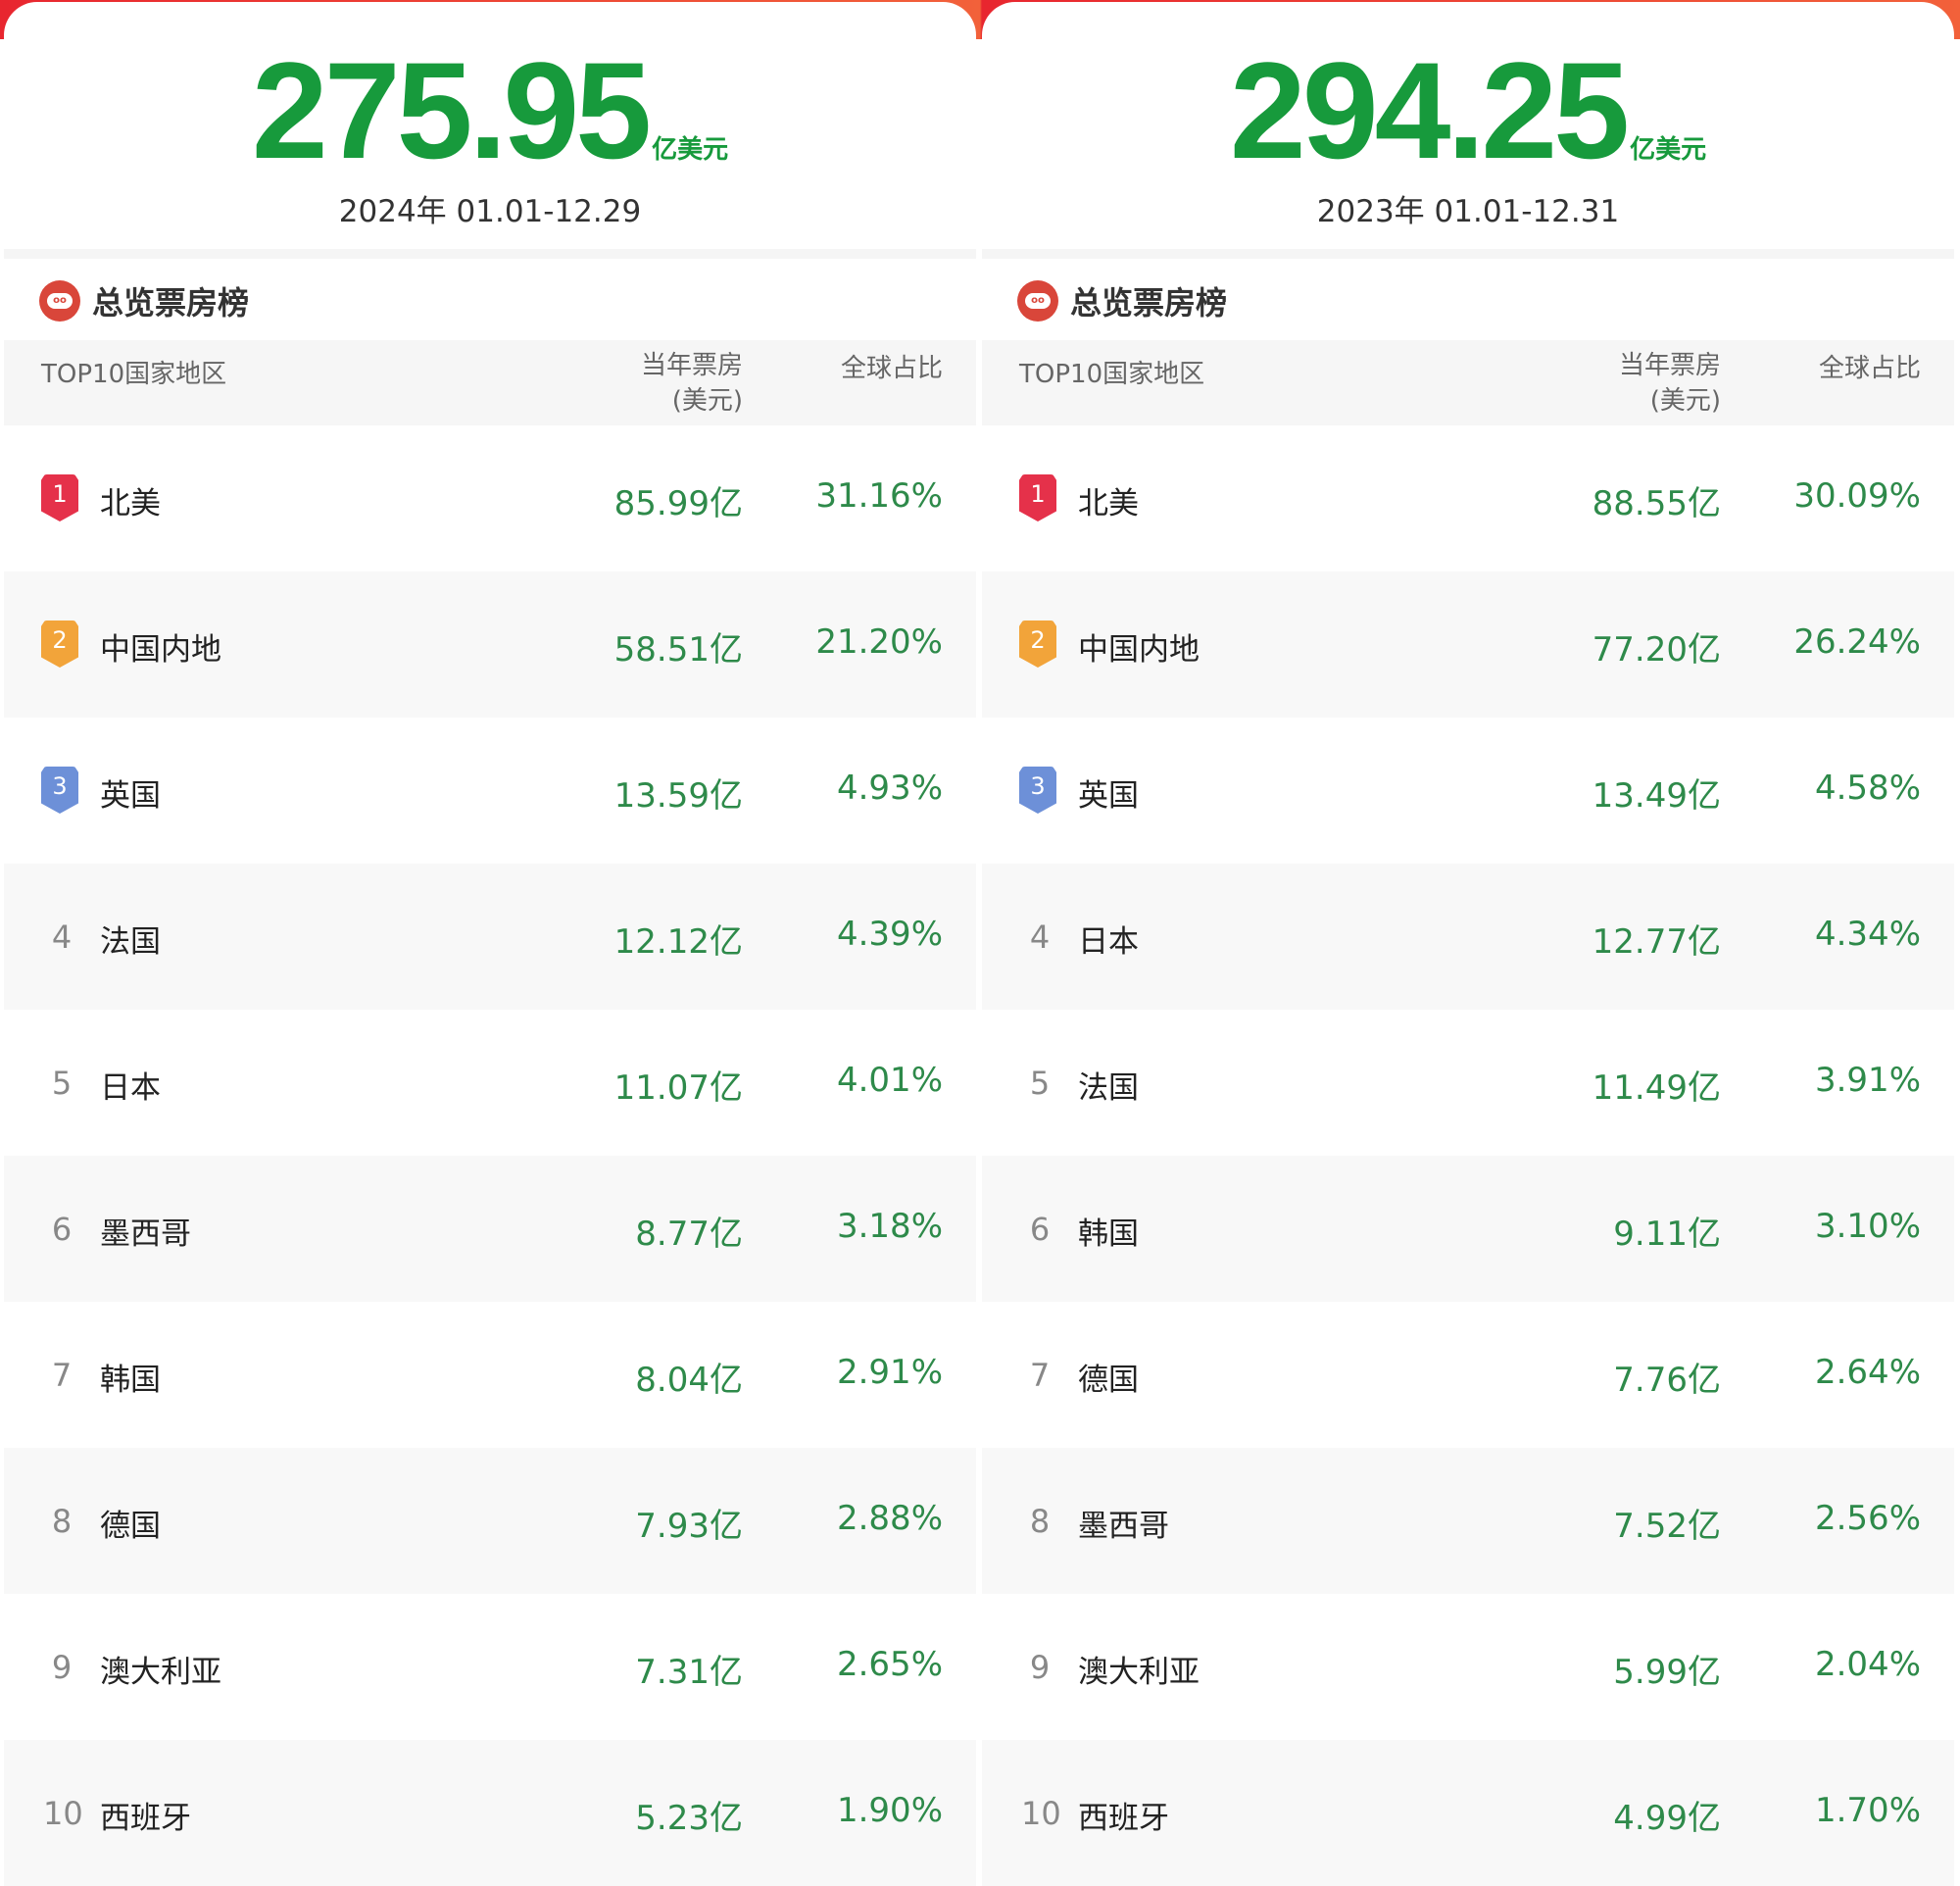 Image resolution: width=1960 pixels, height=1886 pixels. Describe the element at coordinates (145, 1818) in the screenshot. I see `region-name: 西班牙` at that location.